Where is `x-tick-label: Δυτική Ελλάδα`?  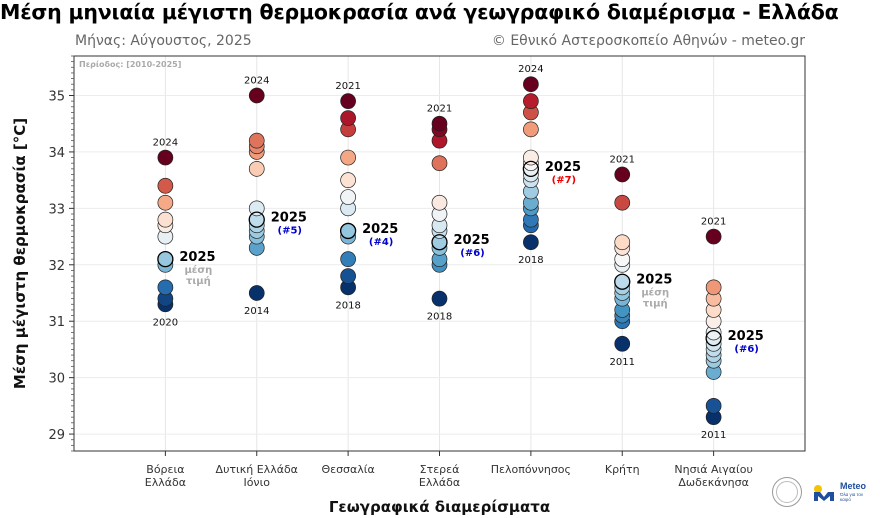 x-tick-label: Δυτική Ελλάδα is located at coordinates (257, 469).